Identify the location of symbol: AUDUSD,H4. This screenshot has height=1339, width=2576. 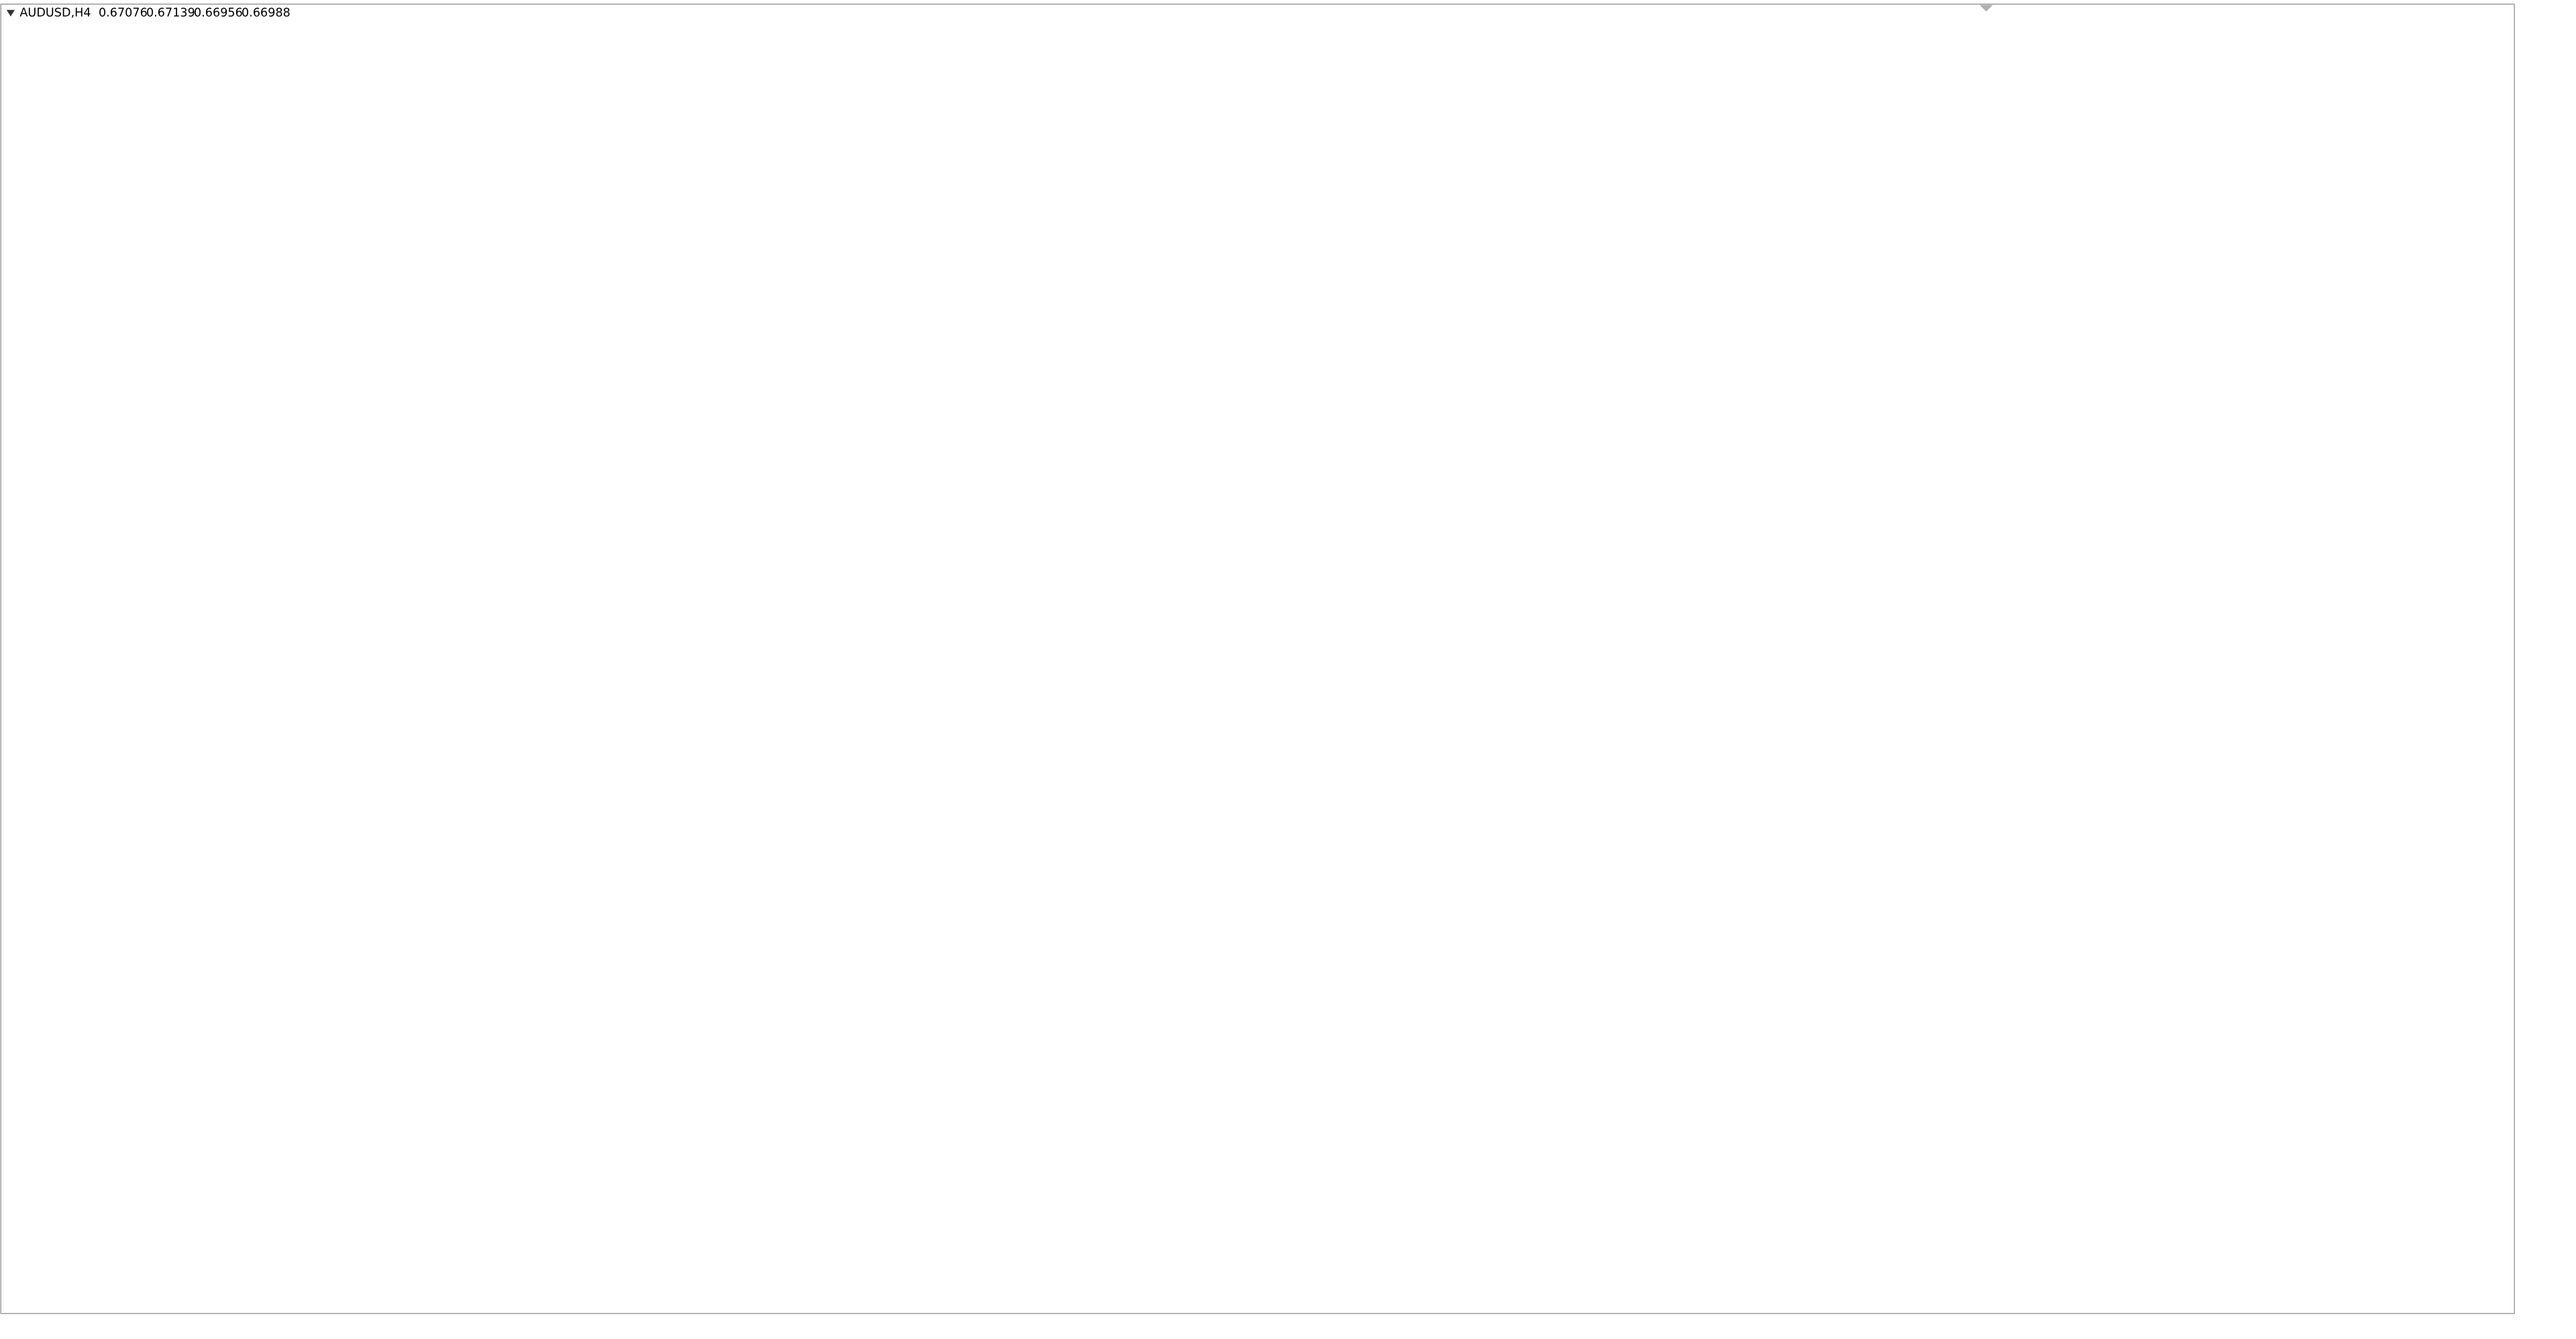
(55, 13).